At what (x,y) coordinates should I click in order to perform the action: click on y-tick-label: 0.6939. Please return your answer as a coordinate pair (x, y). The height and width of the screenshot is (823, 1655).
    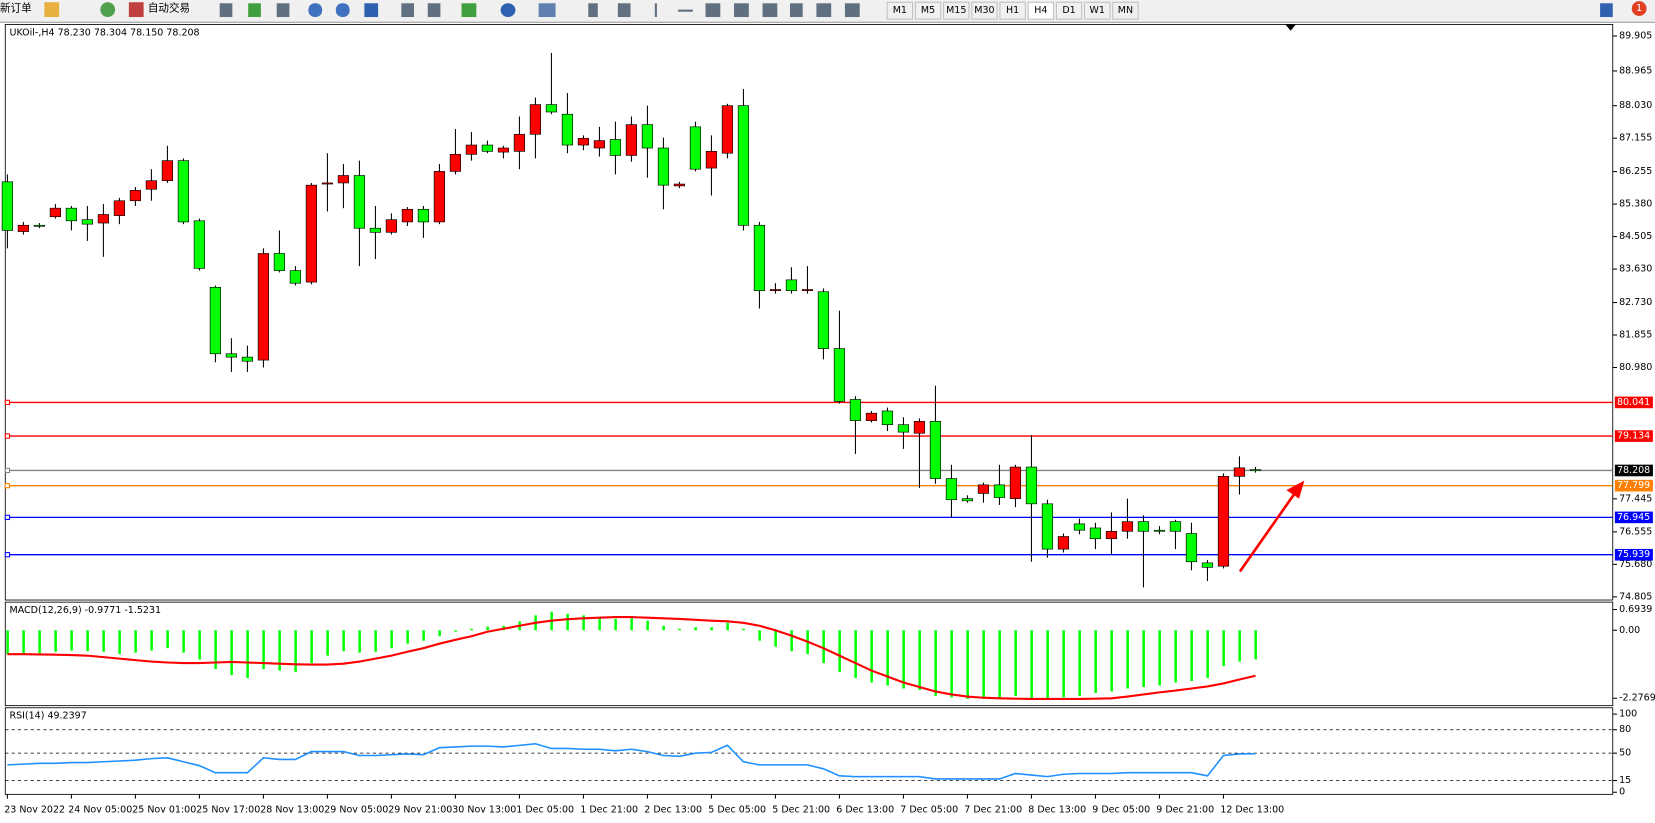
    Looking at the image, I should click on (1635, 609).